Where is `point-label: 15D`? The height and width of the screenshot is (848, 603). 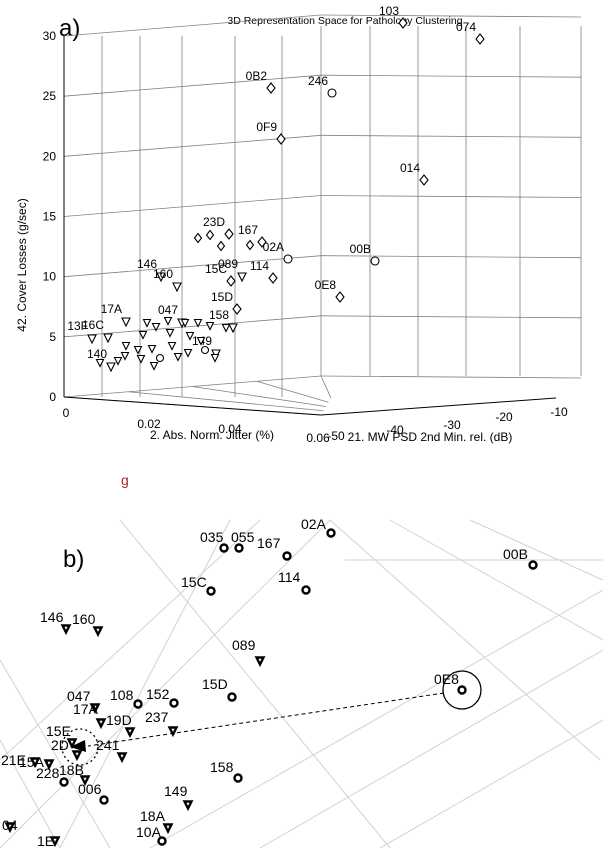 point-label: 15D is located at coordinates (222, 297).